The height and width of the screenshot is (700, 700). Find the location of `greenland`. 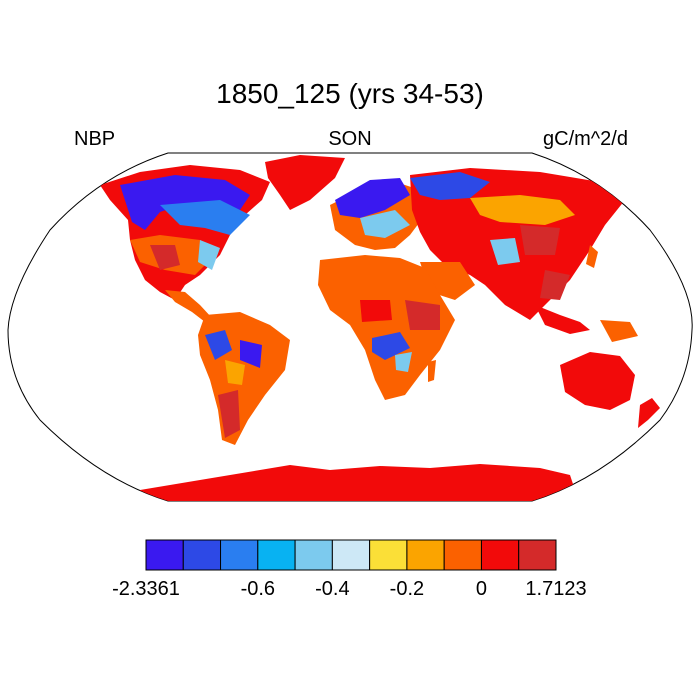

greenland is located at coordinates (305, 182).